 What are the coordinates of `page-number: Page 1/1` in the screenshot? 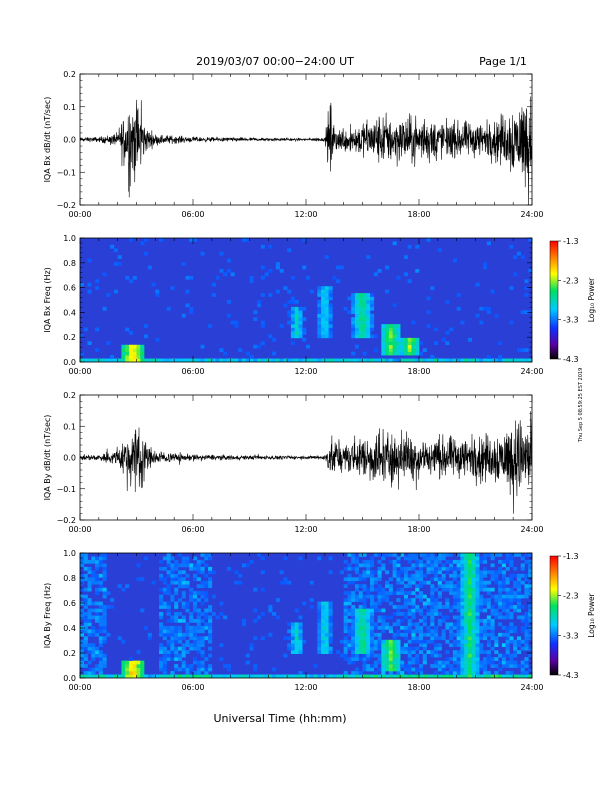 It's located at (503, 61).